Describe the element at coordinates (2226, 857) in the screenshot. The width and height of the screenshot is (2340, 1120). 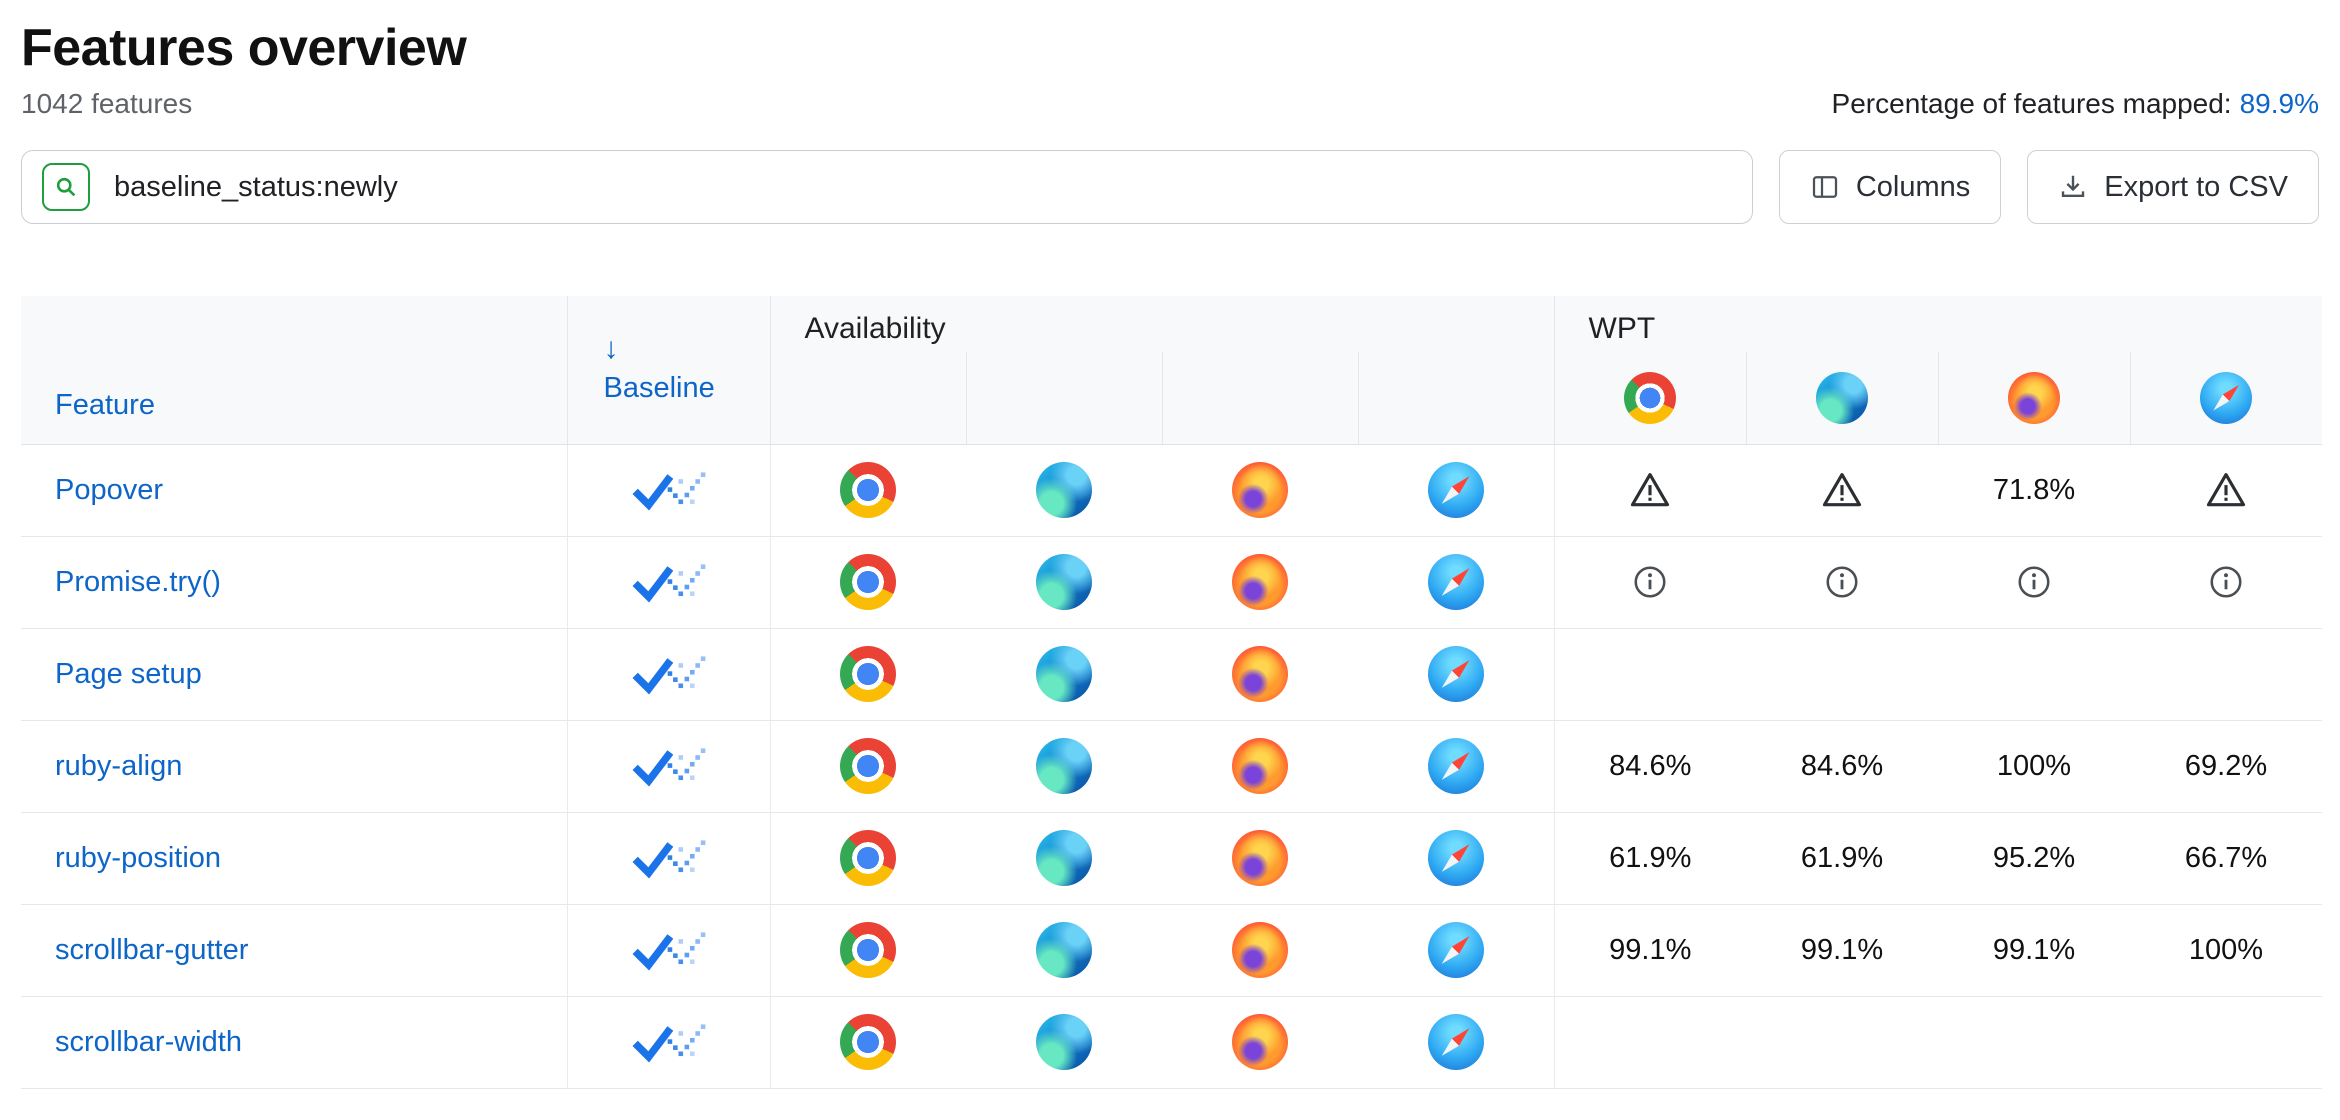
I see `wpt-score: 66.7%` at that location.